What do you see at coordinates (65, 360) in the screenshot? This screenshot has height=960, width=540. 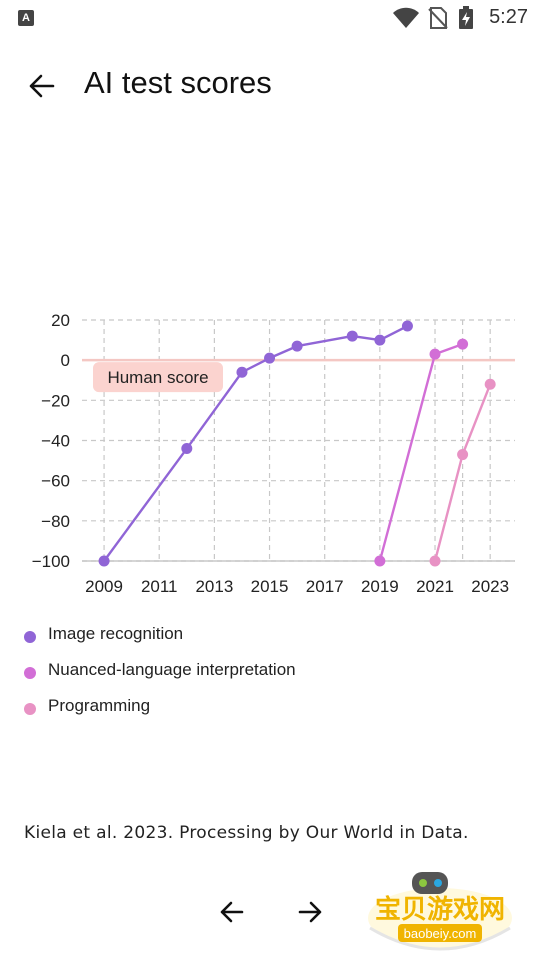 I see `y-tick-label: 0` at bounding box center [65, 360].